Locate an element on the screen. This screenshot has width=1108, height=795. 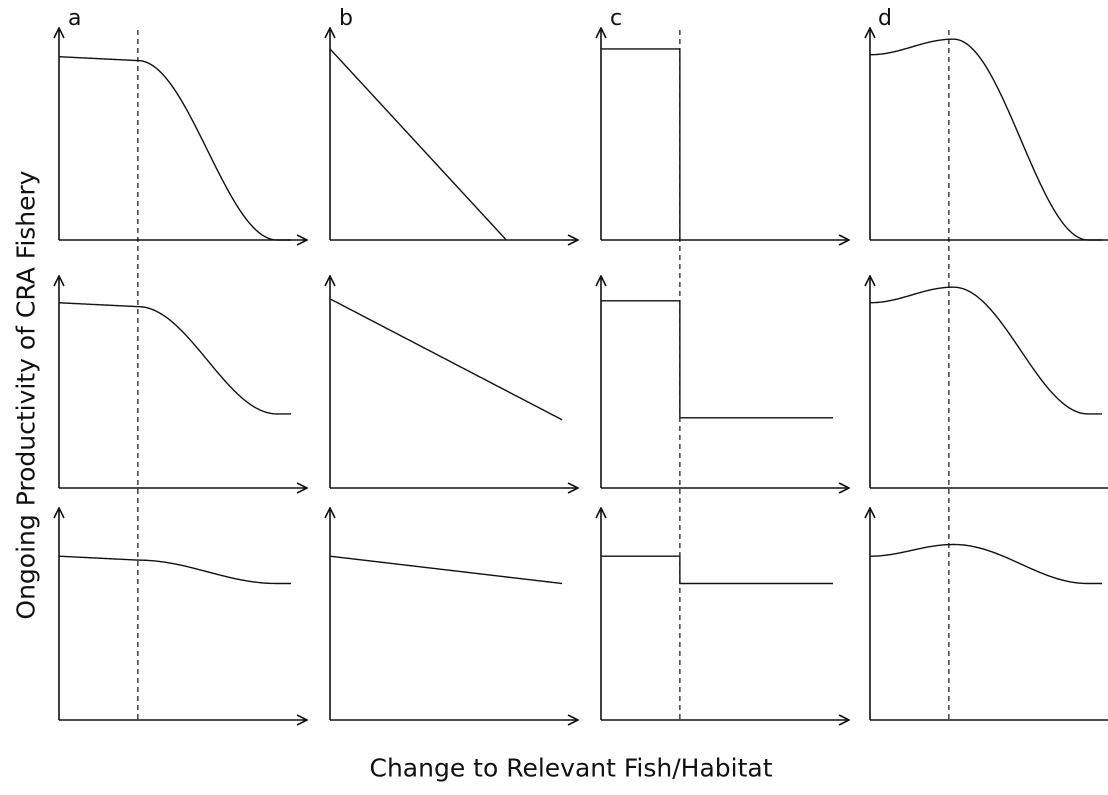
panel-a is located at coordinates (183, 134).